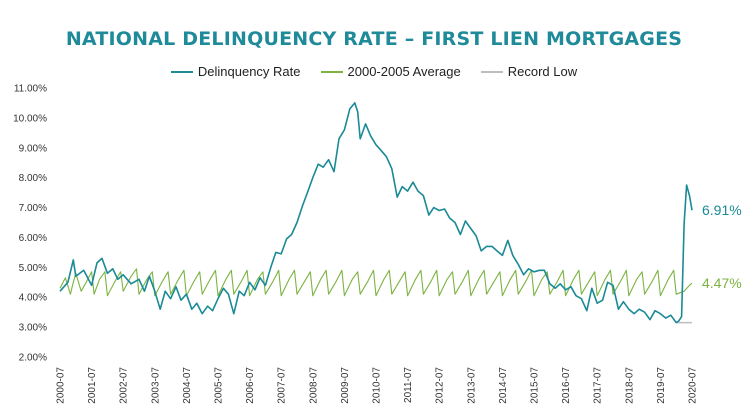 Image resolution: width=748 pixels, height=417 pixels. I want to click on x-tick-label: 2001-07, so click(92, 385).